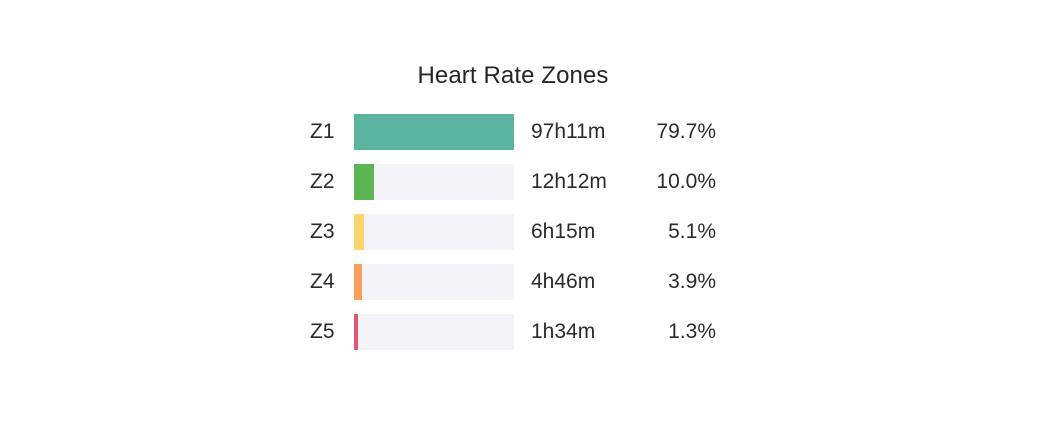 This screenshot has width=1048, height=427. I want to click on zone-label: Z2, so click(322, 181).